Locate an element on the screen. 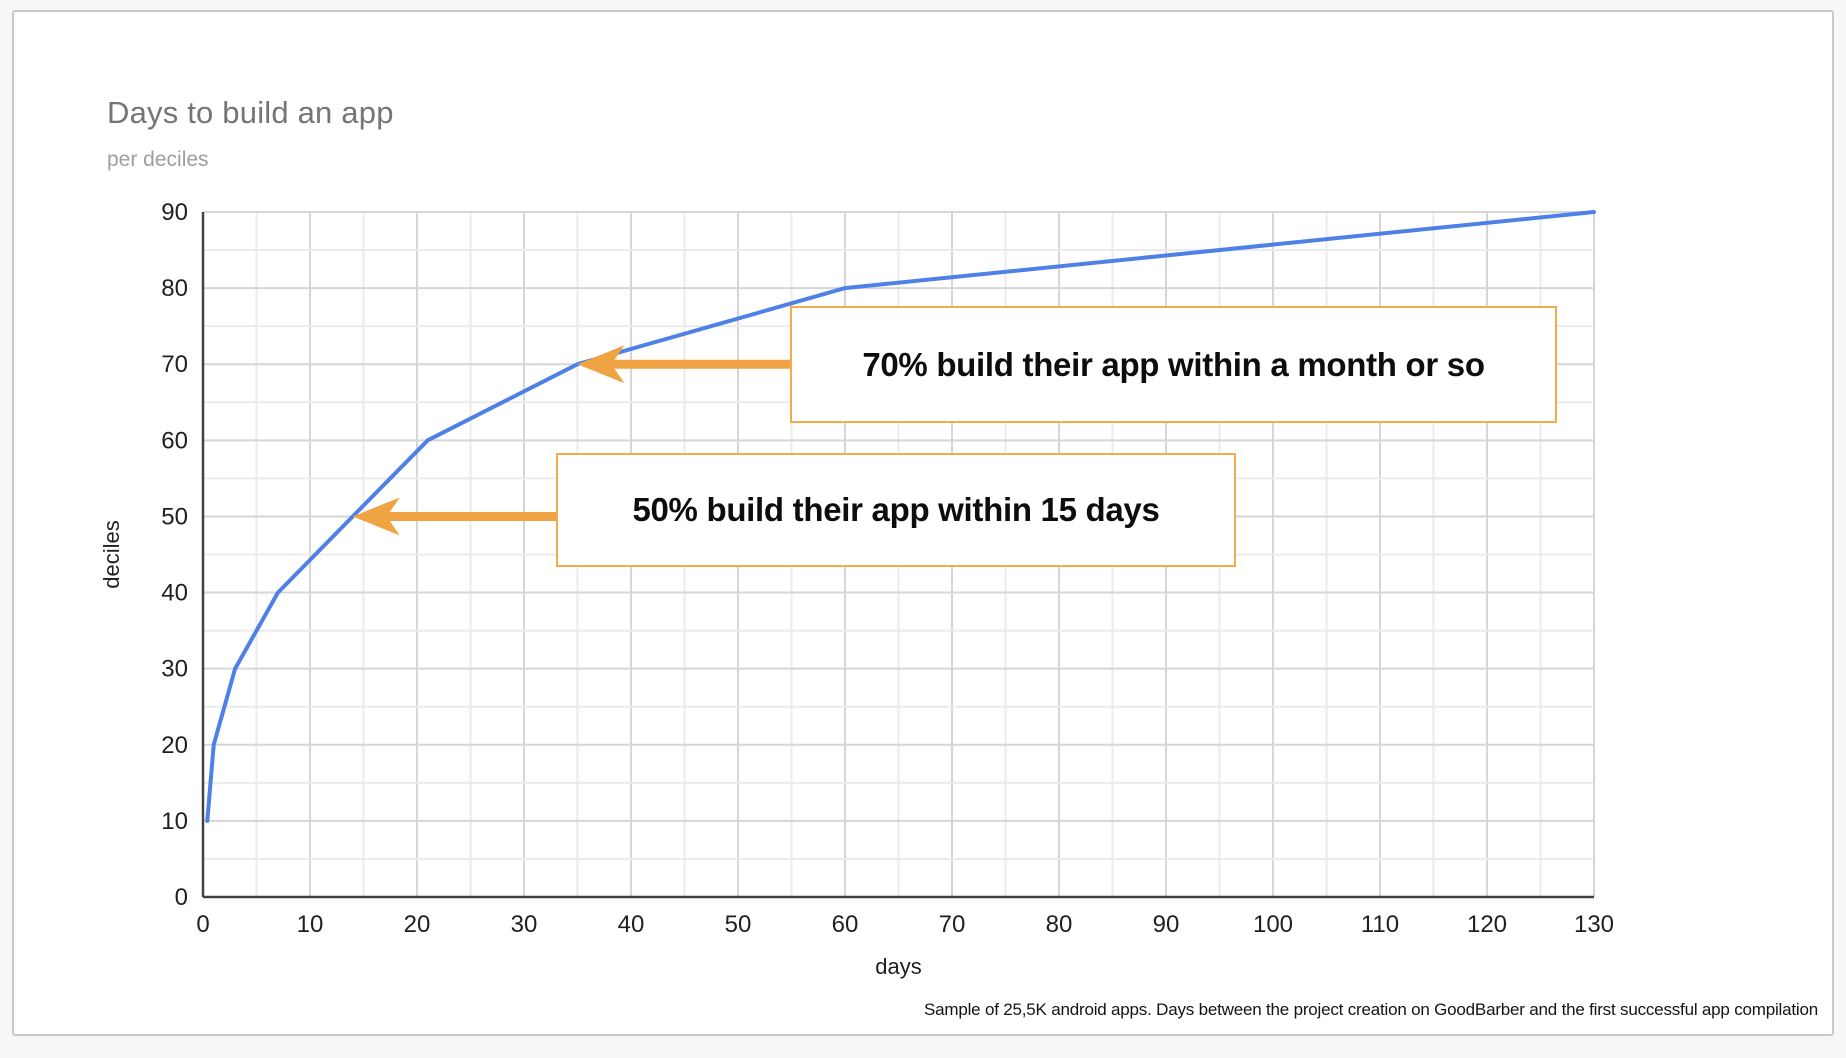 The height and width of the screenshot is (1058, 1846). y-tick-label: 10 is located at coordinates (174, 821).